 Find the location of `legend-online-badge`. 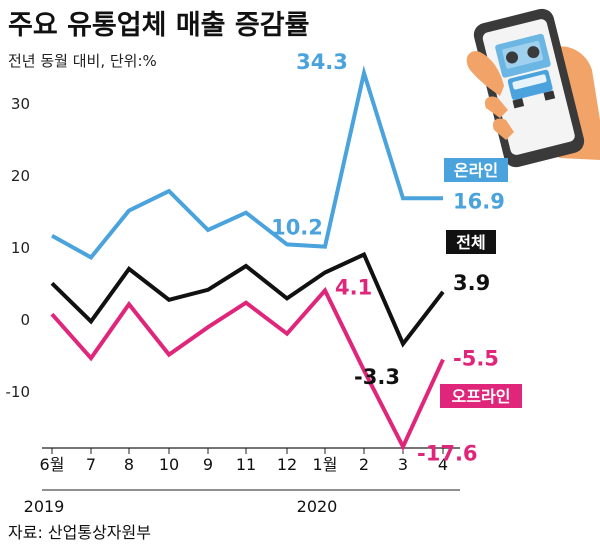

legend-online-badge is located at coordinates (476, 170).